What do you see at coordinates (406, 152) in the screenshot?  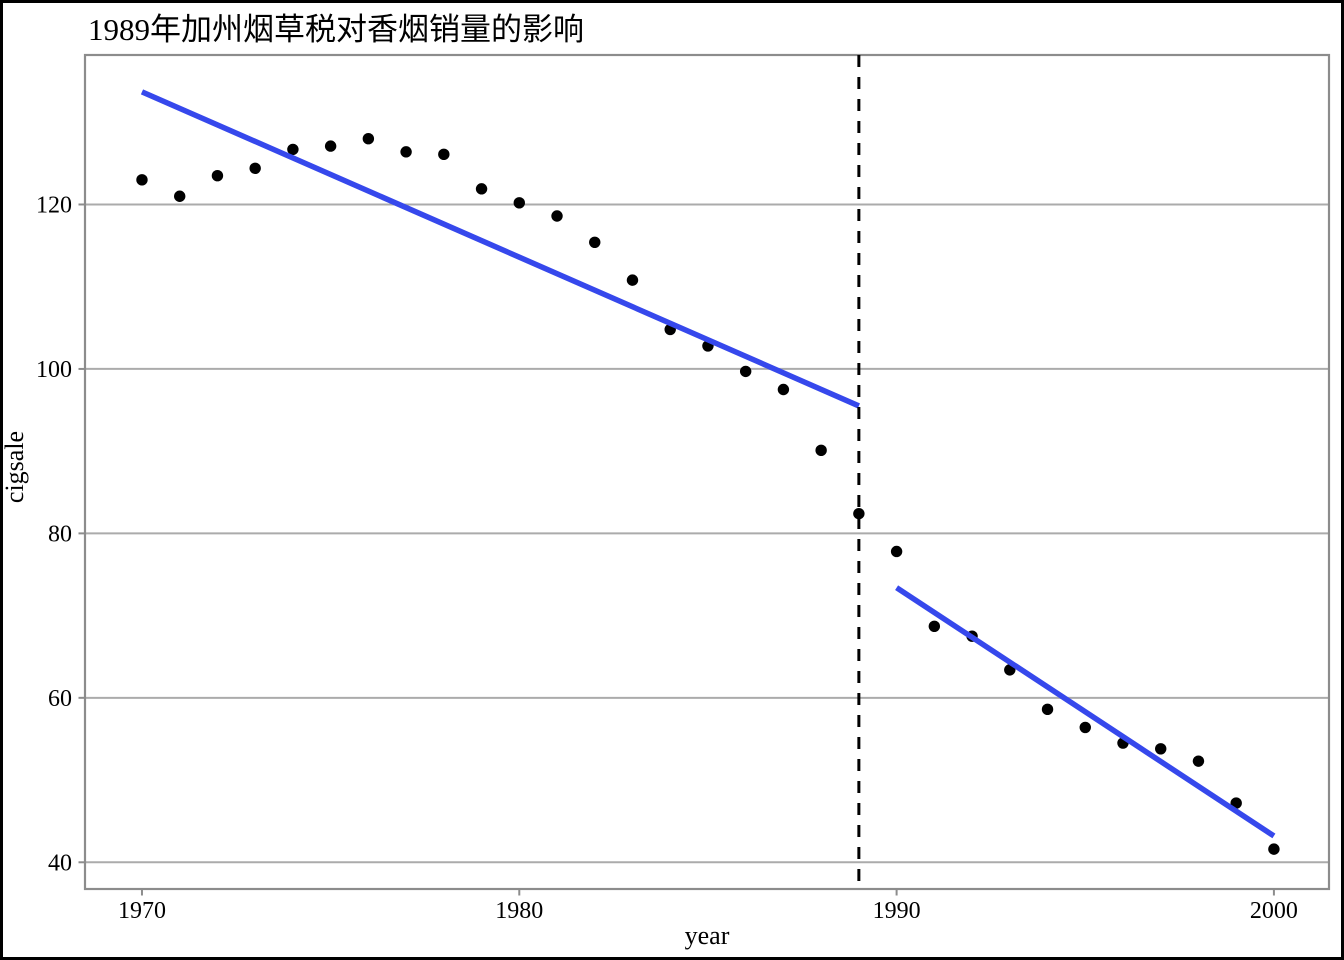 I see `data-point-1977` at bounding box center [406, 152].